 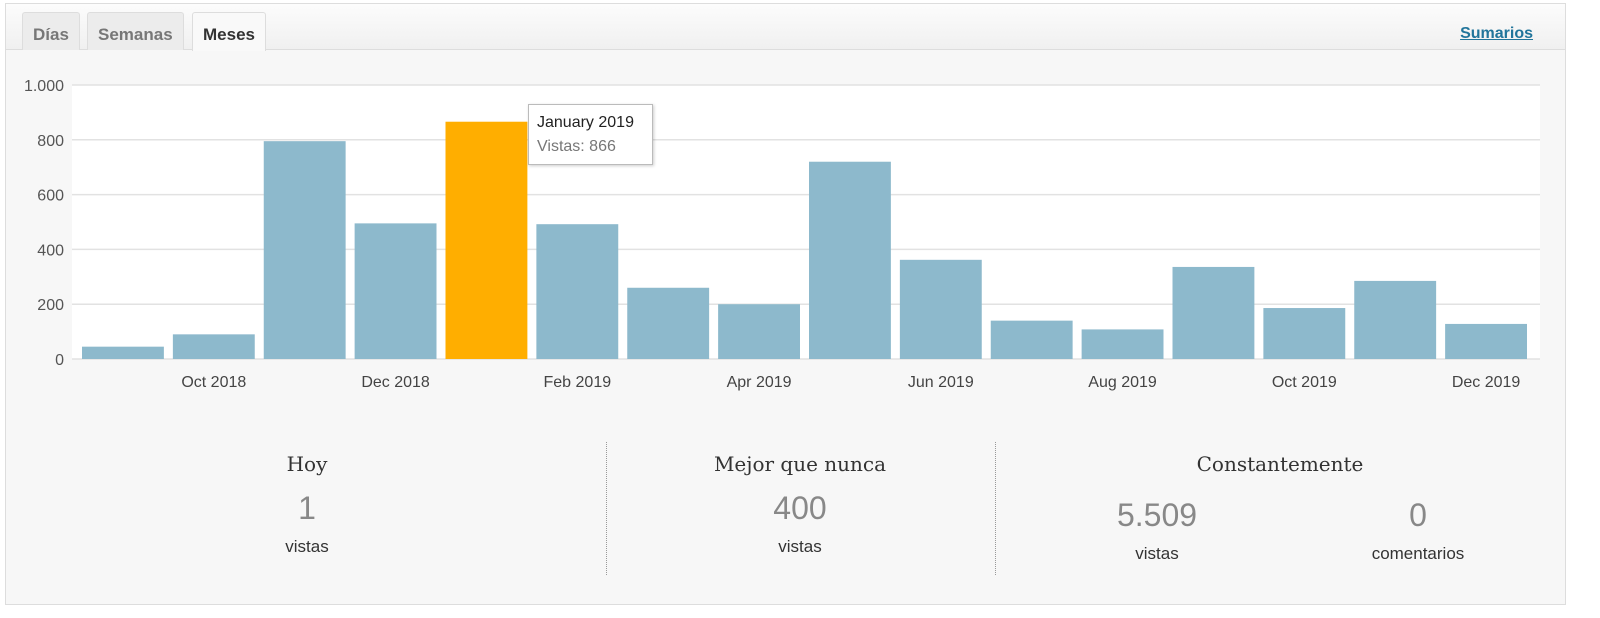 What do you see at coordinates (1486, 341) in the screenshot?
I see `bar-dec-2019` at bounding box center [1486, 341].